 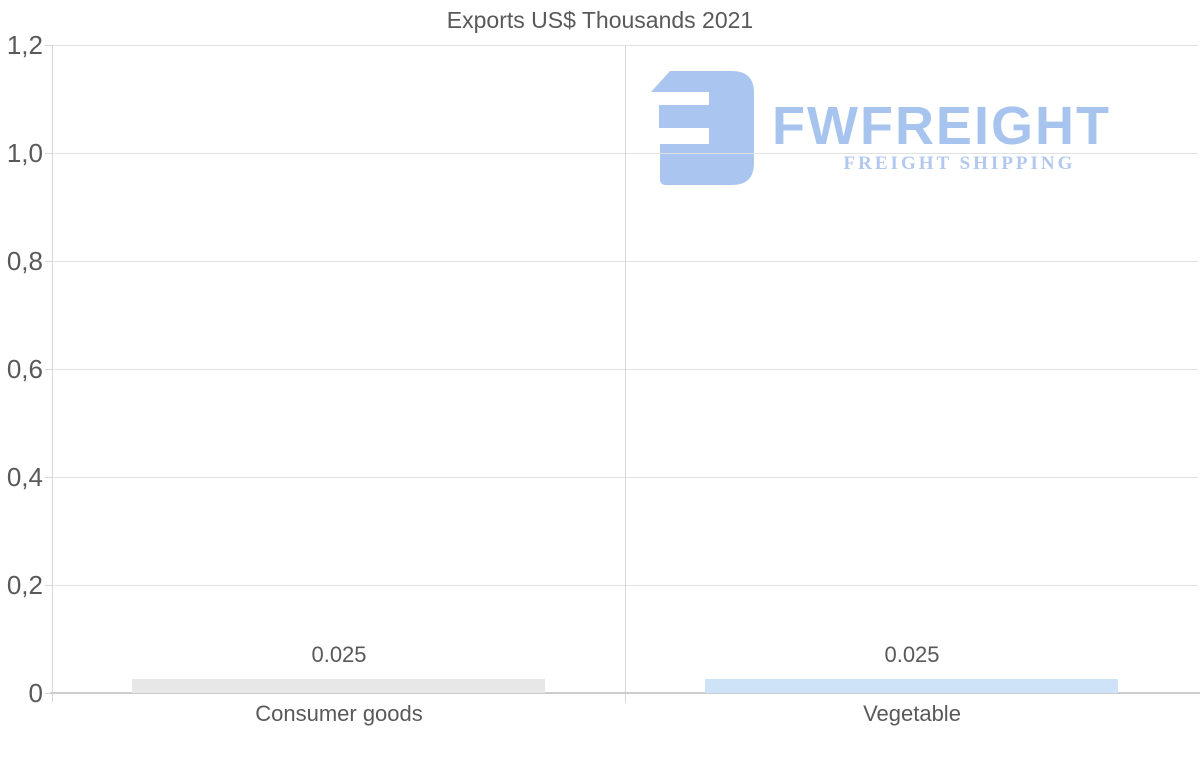 What do you see at coordinates (24, 261) in the screenshot?
I see `y-axis-tick-label: 0,8` at bounding box center [24, 261].